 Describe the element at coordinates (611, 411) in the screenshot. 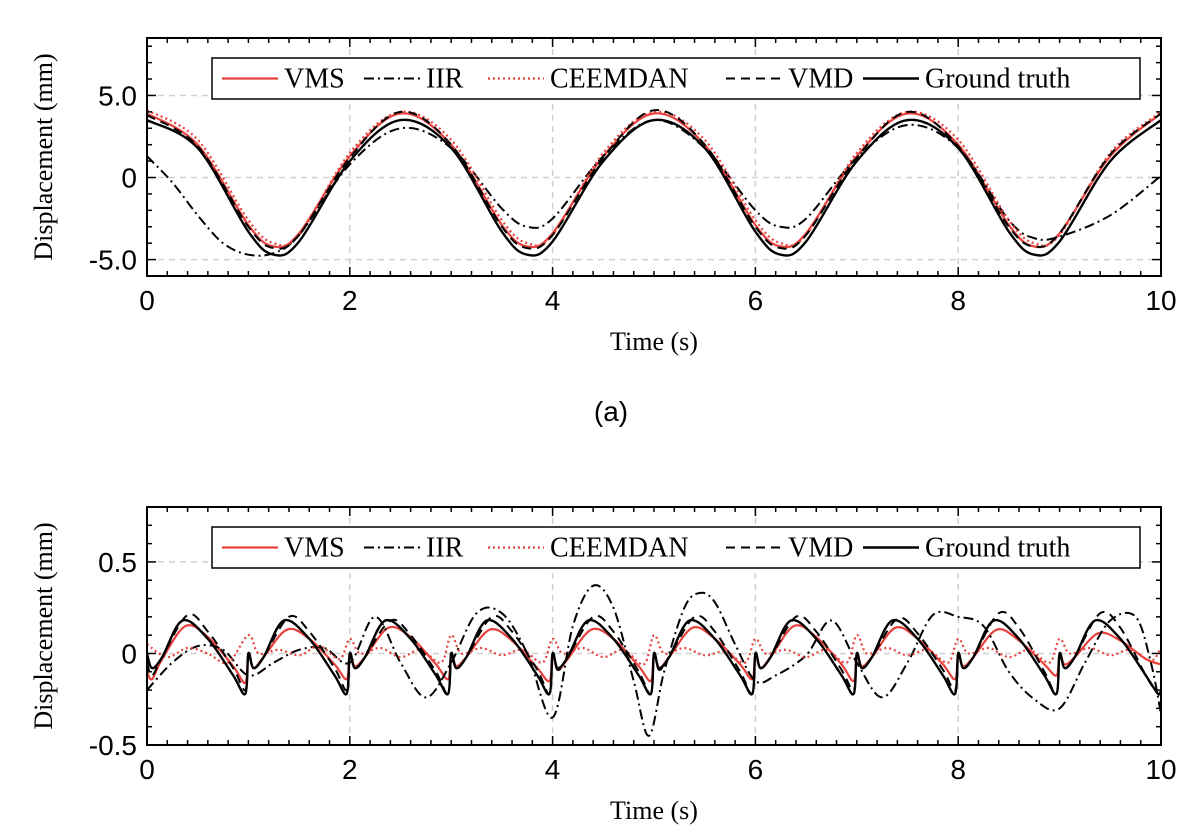

I see `panel-label: (a)` at that location.